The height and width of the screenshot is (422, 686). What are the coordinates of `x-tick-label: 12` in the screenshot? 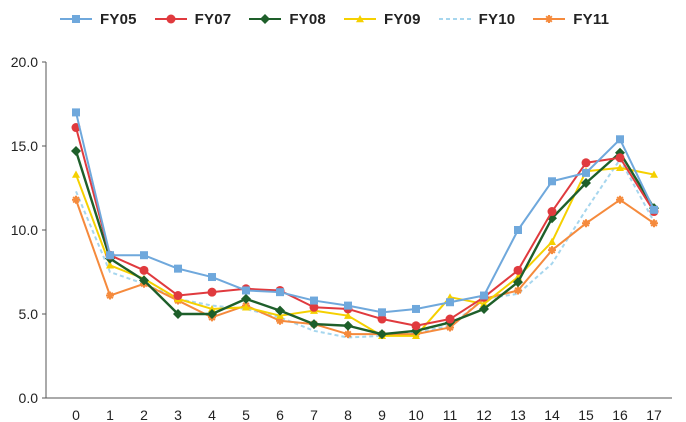 It's located at (484, 414).